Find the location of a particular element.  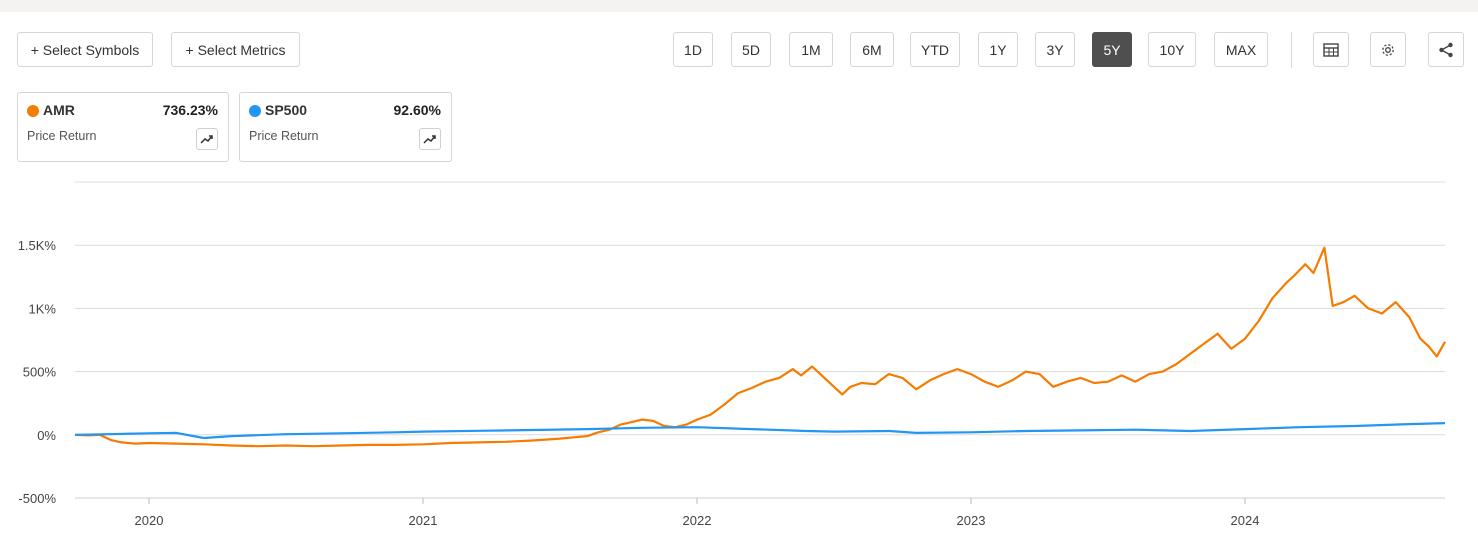

share-icon is located at coordinates (1446, 49).